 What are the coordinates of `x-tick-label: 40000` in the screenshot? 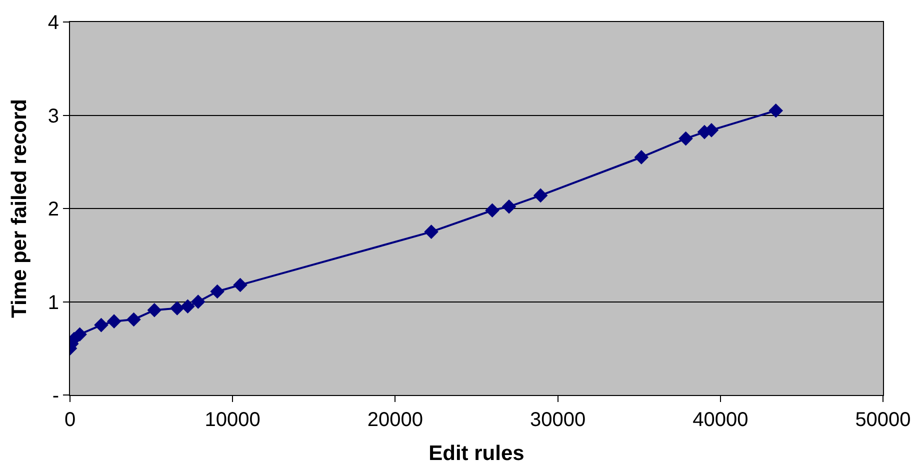 It's located at (720, 420).